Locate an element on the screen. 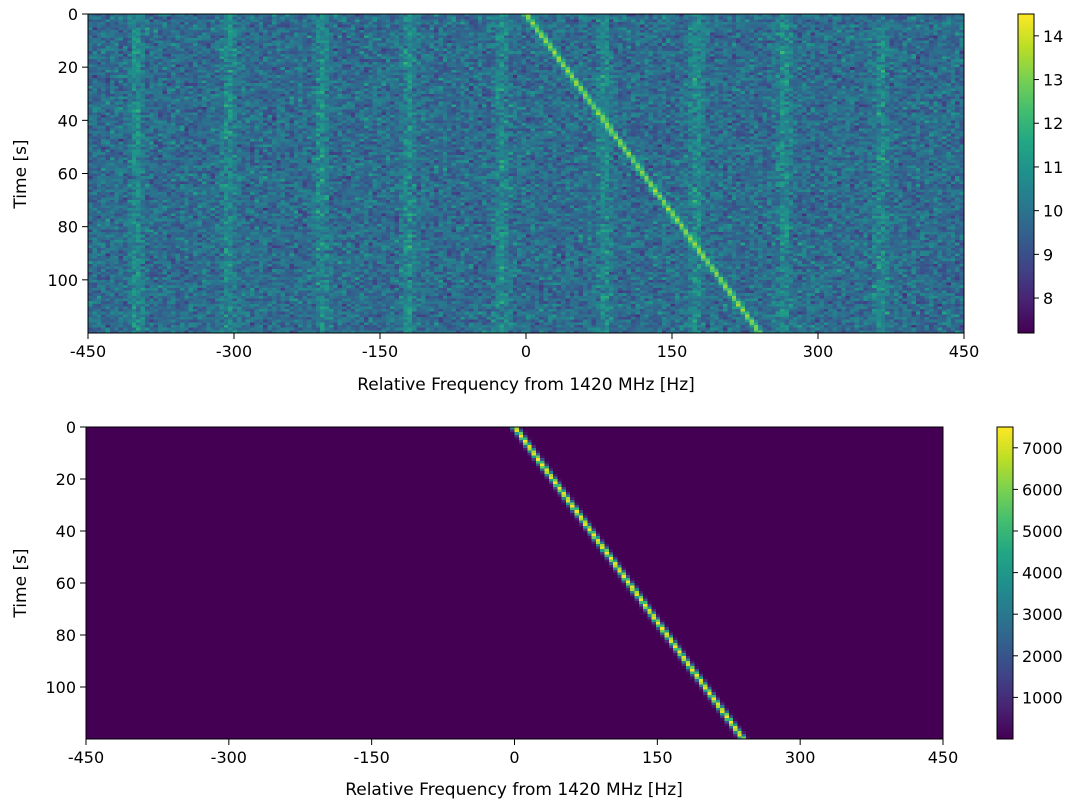  x-axis-label-top: Relative Frequency from 1420 MHz [Hz] is located at coordinates (526, 385).